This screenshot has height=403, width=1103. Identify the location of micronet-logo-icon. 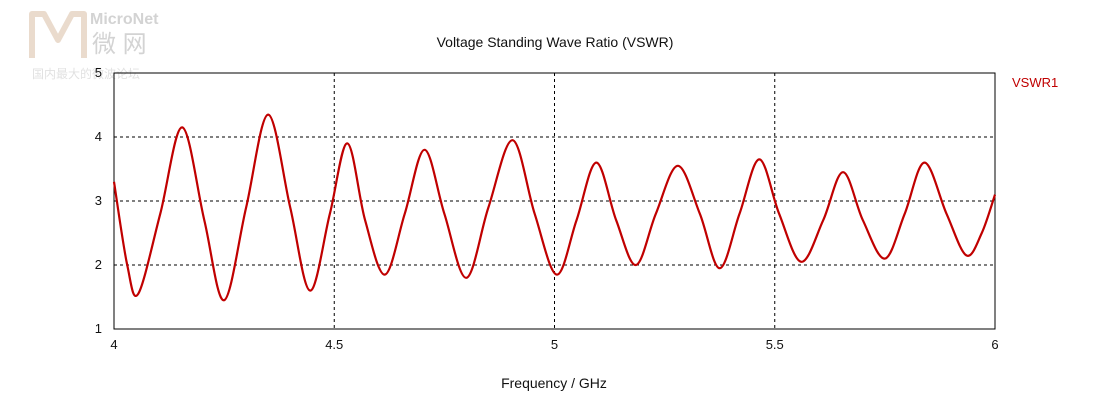
(58, 34).